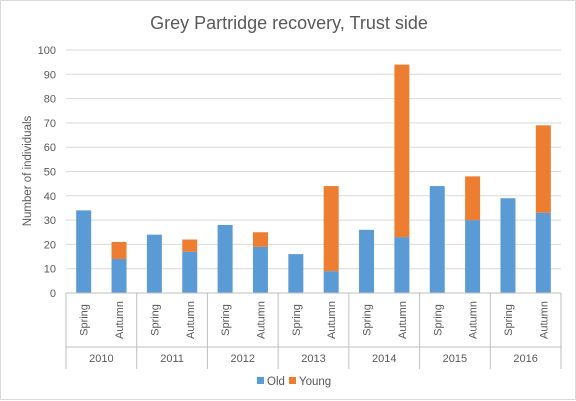  What do you see at coordinates (50, 148) in the screenshot?
I see `y-tick-label: 60` at bounding box center [50, 148].